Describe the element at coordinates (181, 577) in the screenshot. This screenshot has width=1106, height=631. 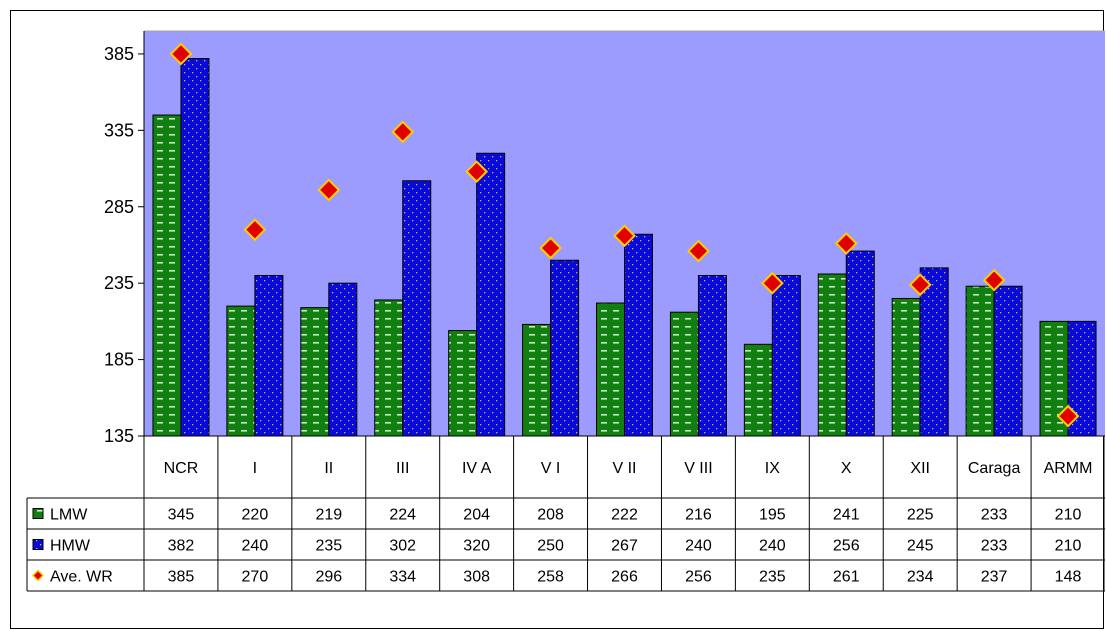
I see `table-cell-value: 385` at that location.